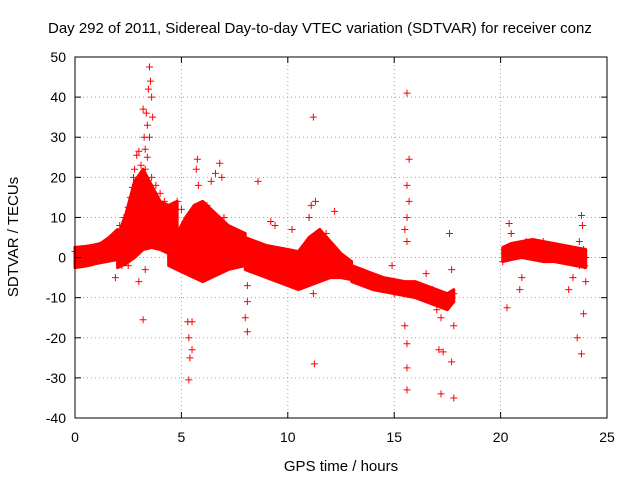 Image resolution: width=640 pixels, height=485 pixels. Describe the element at coordinates (58, 97) in the screenshot. I see `y-tick-label: 40` at that location.